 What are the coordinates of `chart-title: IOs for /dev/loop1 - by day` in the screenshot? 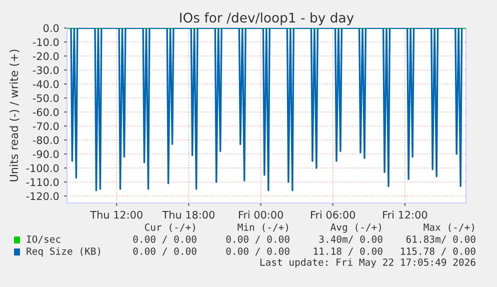 It's located at (267, 19).